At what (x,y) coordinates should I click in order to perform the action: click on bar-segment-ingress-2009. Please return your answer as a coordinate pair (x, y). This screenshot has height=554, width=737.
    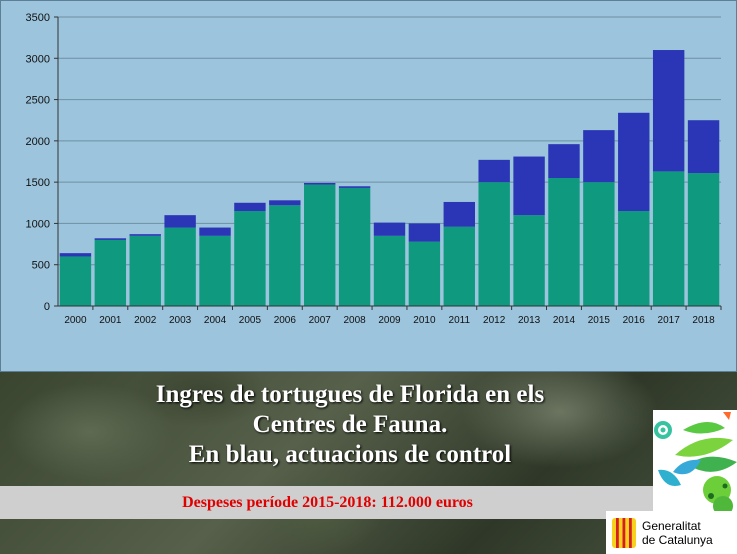
    Looking at the image, I should click on (389, 270).